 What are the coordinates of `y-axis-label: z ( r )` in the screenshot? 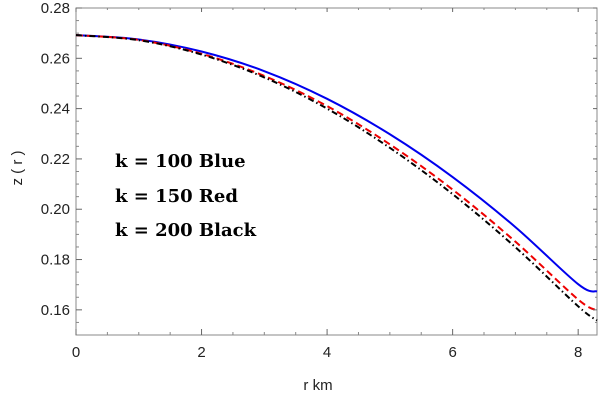 It's located at (17, 168).